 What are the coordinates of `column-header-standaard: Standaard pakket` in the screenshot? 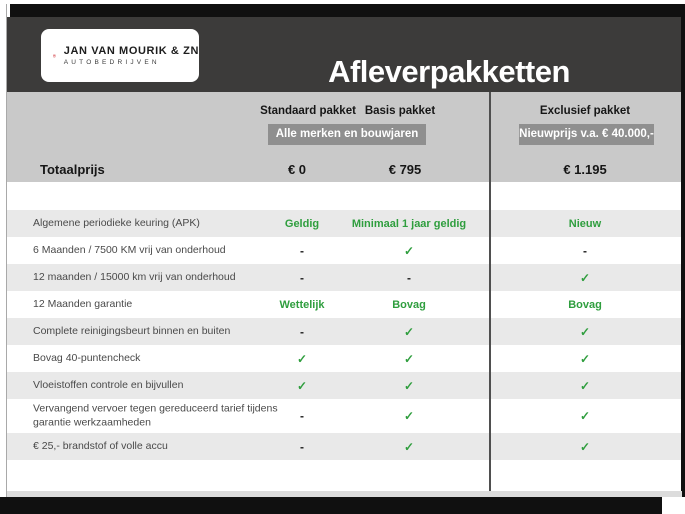 It's located at (308, 111).